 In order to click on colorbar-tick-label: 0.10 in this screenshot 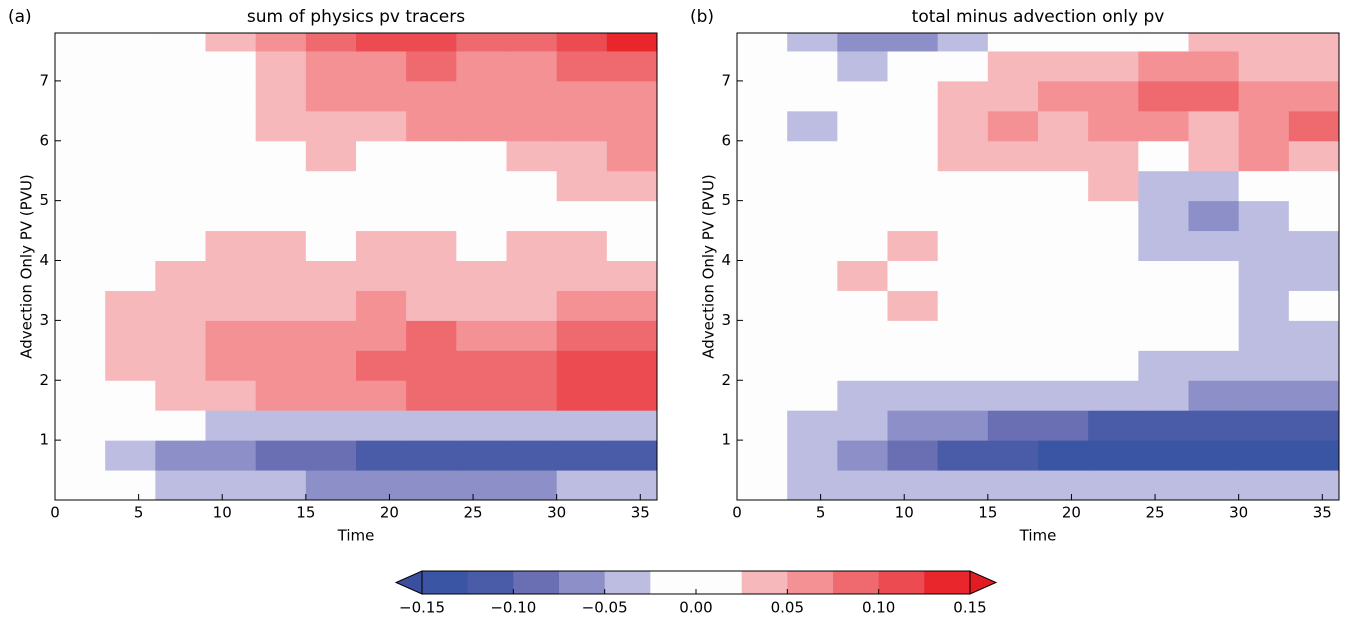, I will do `click(878, 608)`.